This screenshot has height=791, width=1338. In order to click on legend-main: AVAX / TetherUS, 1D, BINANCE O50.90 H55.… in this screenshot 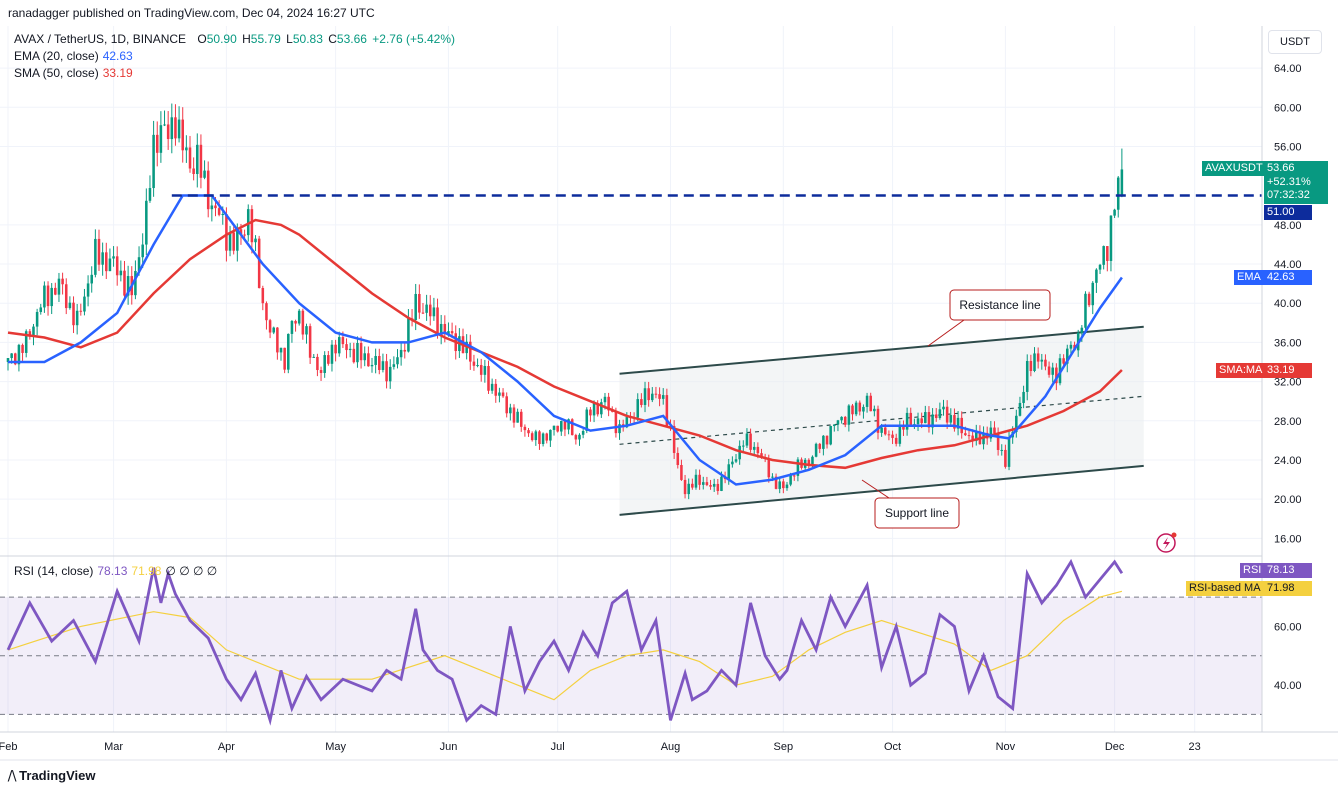, I will do `click(234, 39)`.